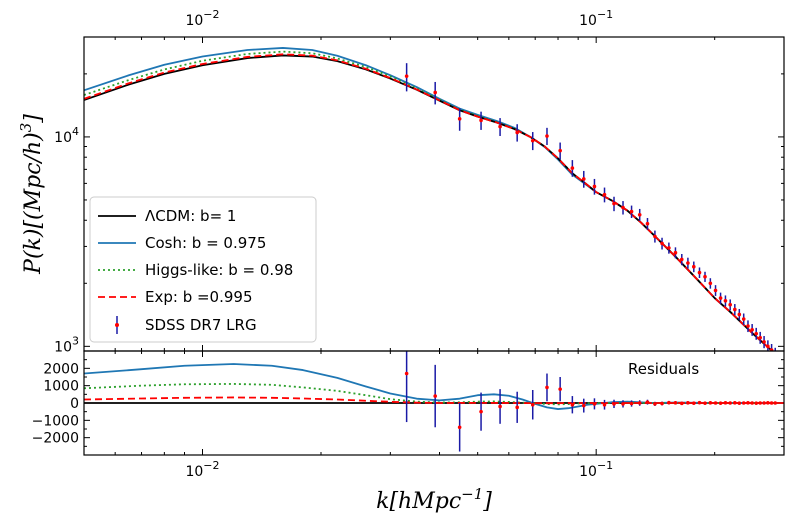  I want to click on legend-box, so click(203, 269).